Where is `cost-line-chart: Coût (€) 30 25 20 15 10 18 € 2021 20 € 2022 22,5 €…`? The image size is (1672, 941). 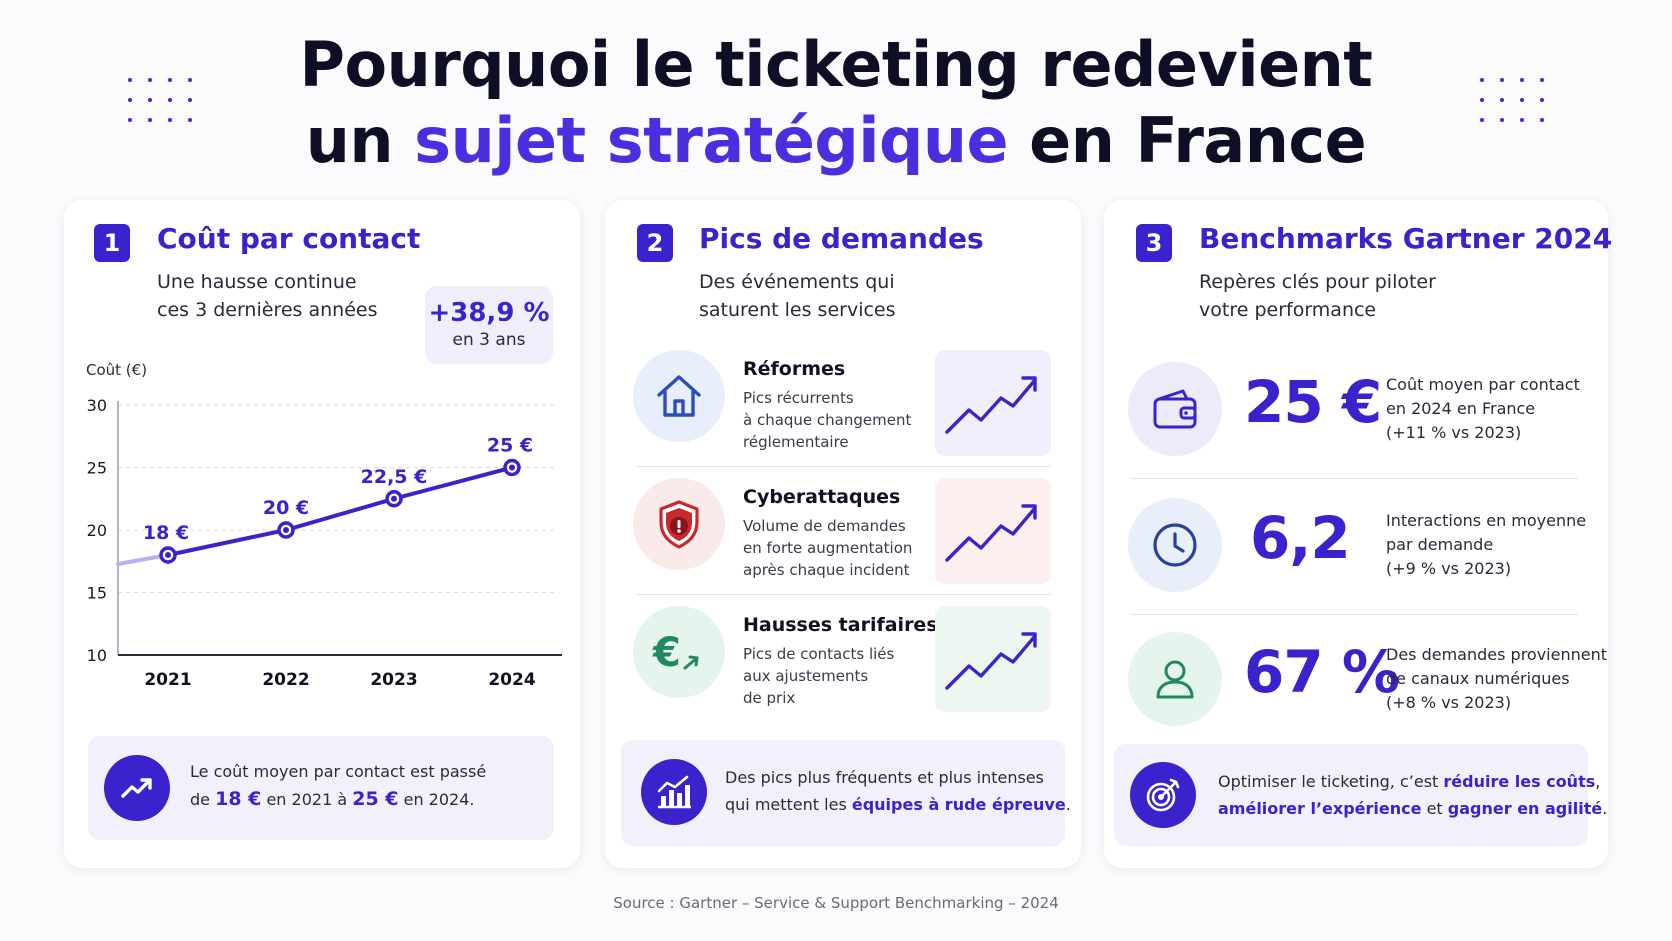
cost-line-chart: Coût (€) 30 25 20 15 10 18 € 2021 20 € 2022 22,5 €… is located at coordinates (324, 525).